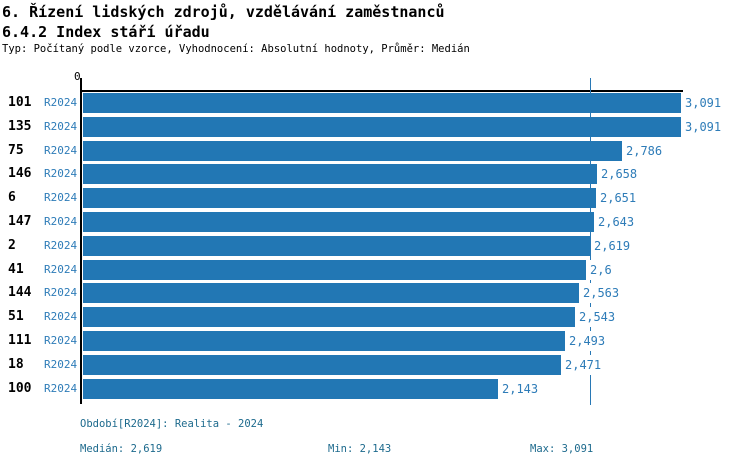  Describe the element at coordinates (612, 246) in the screenshot. I see `bar-value-label: 2,619` at that location.